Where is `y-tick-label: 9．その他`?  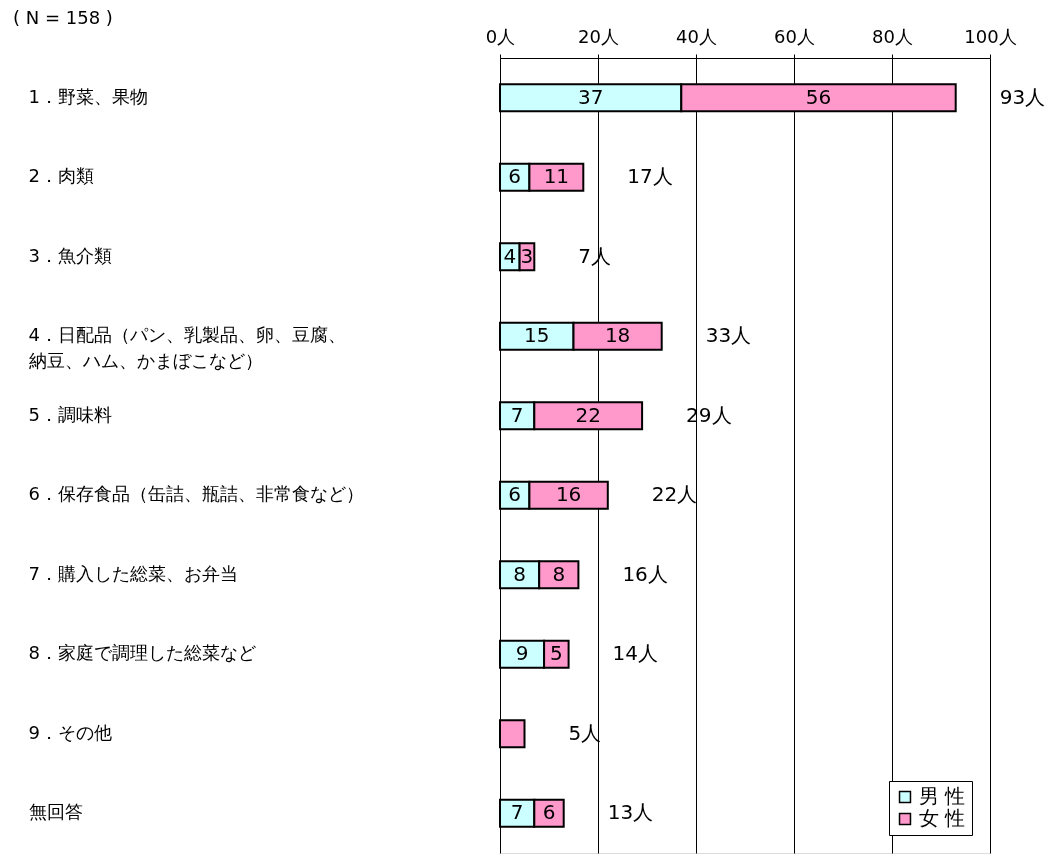 y-tick-label: 9．その他 is located at coordinates (70, 732).